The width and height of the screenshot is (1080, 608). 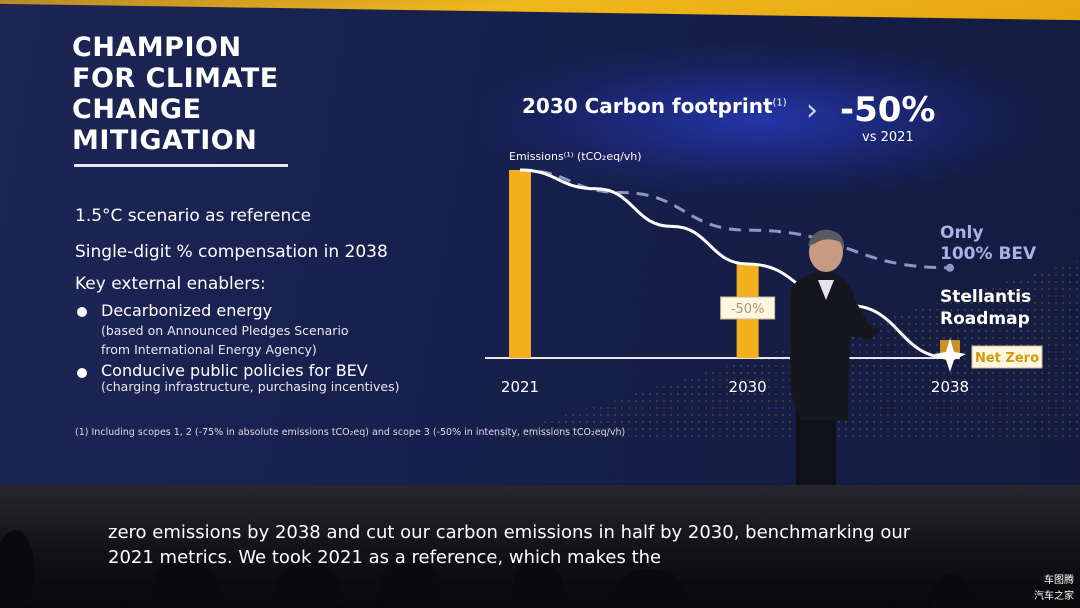 What do you see at coordinates (175, 94) in the screenshot?
I see `slide-title: CHAMPION FOR CLIMATE CHANGE MITIGATION` at bounding box center [175, 94].